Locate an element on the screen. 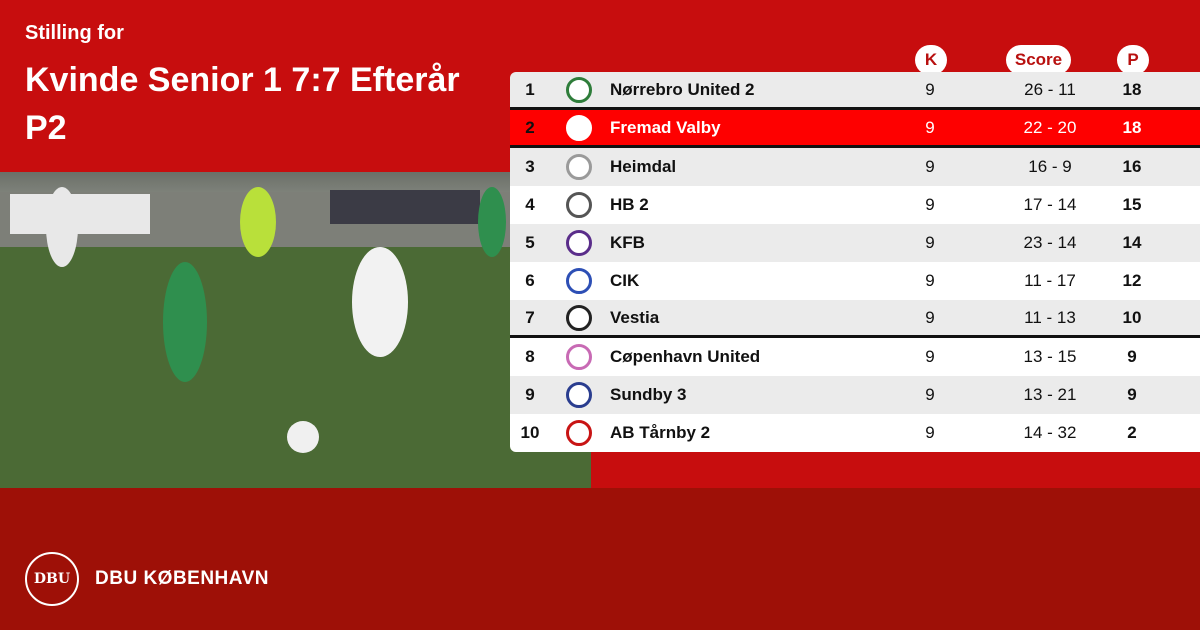 The height and width of the screenshot is (630, 1200). table-row: 4 HB 2 9 17 - 14 15 is located at coordinates (855, 205).